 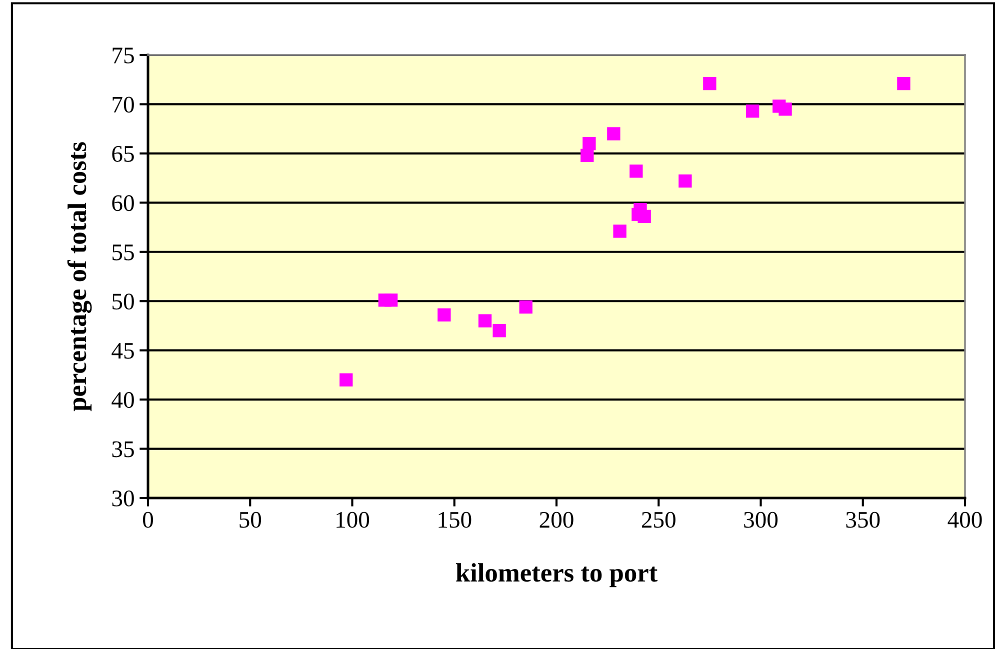 I want to click on y-tick-label: 30, so click(x=123, y=498).